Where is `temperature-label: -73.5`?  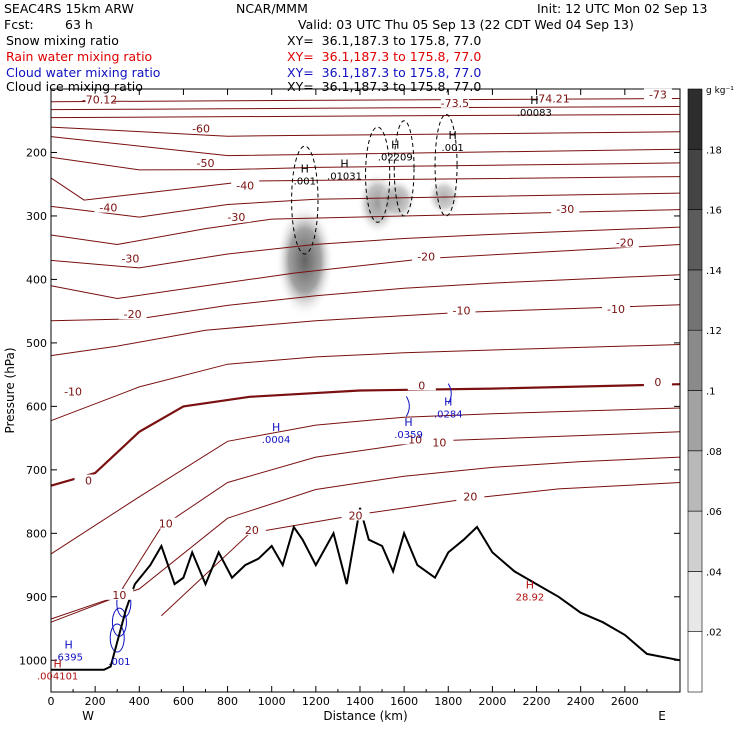 temperature-label: -73.5 is located at coordinates (455, 103).